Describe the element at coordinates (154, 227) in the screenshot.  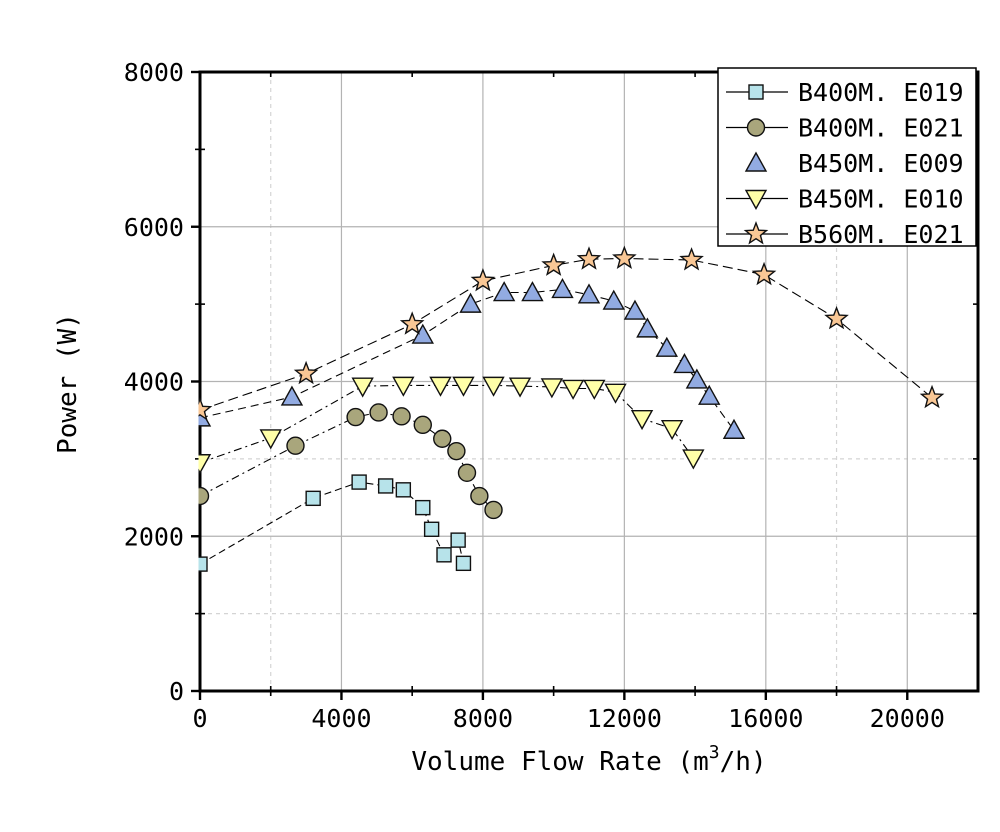
I see `y-tick-label: 6000` at that location.